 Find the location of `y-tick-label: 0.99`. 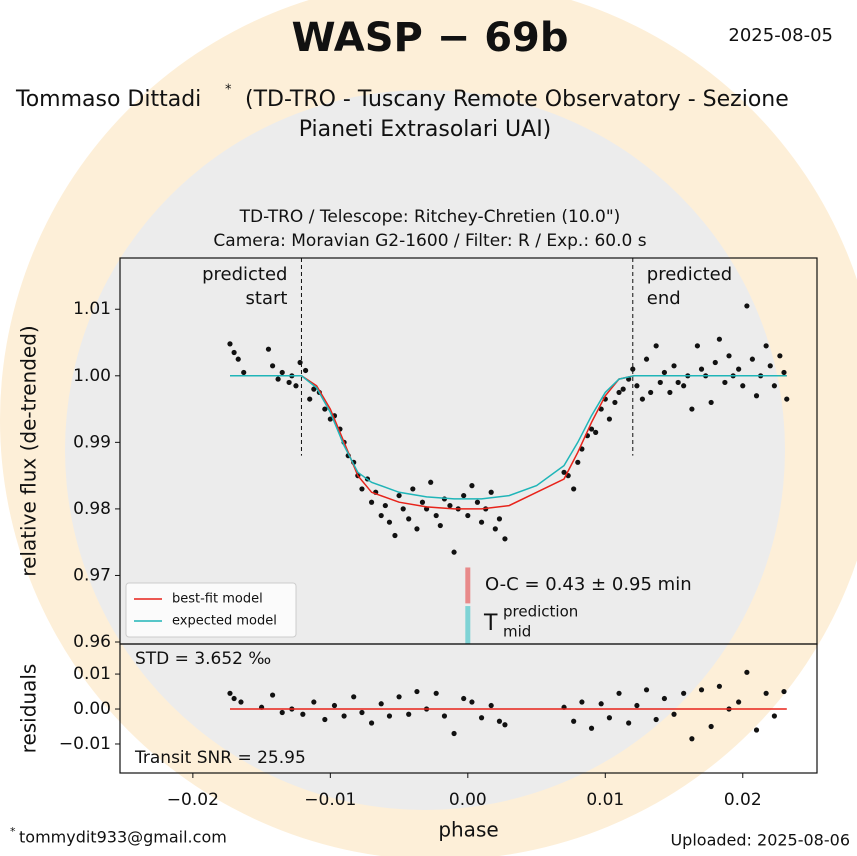

y-tick-label: 0.99 is located at coordinates (92, 442).